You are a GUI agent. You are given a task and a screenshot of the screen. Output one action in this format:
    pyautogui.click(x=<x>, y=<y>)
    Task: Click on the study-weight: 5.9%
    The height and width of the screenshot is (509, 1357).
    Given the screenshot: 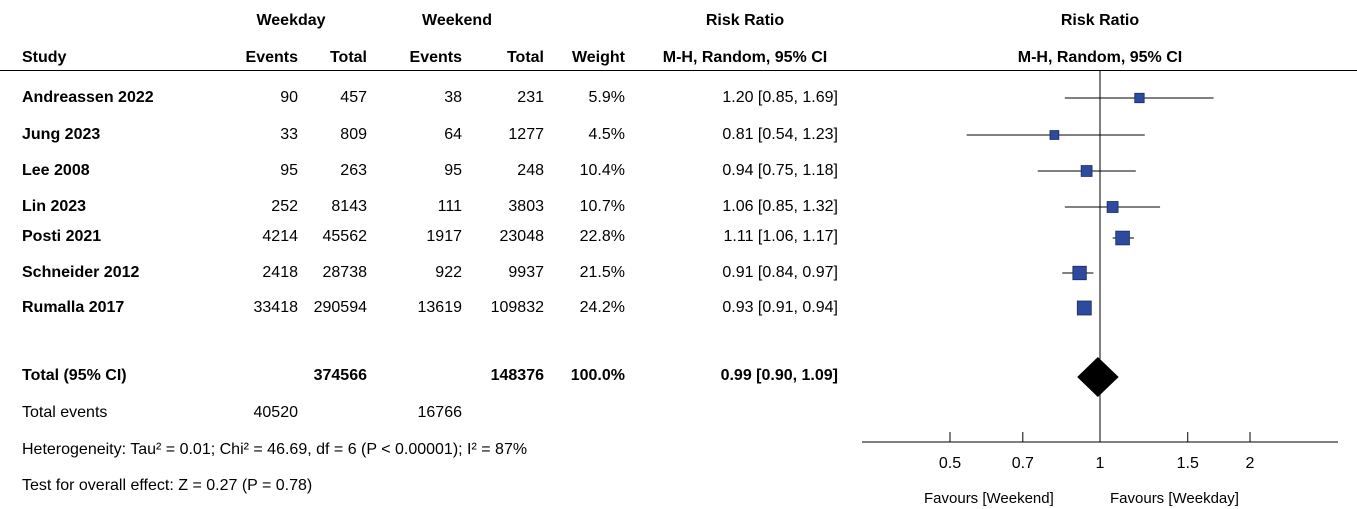 What is the action you would take?
    pyautogui.click(x=606, y=97)
    